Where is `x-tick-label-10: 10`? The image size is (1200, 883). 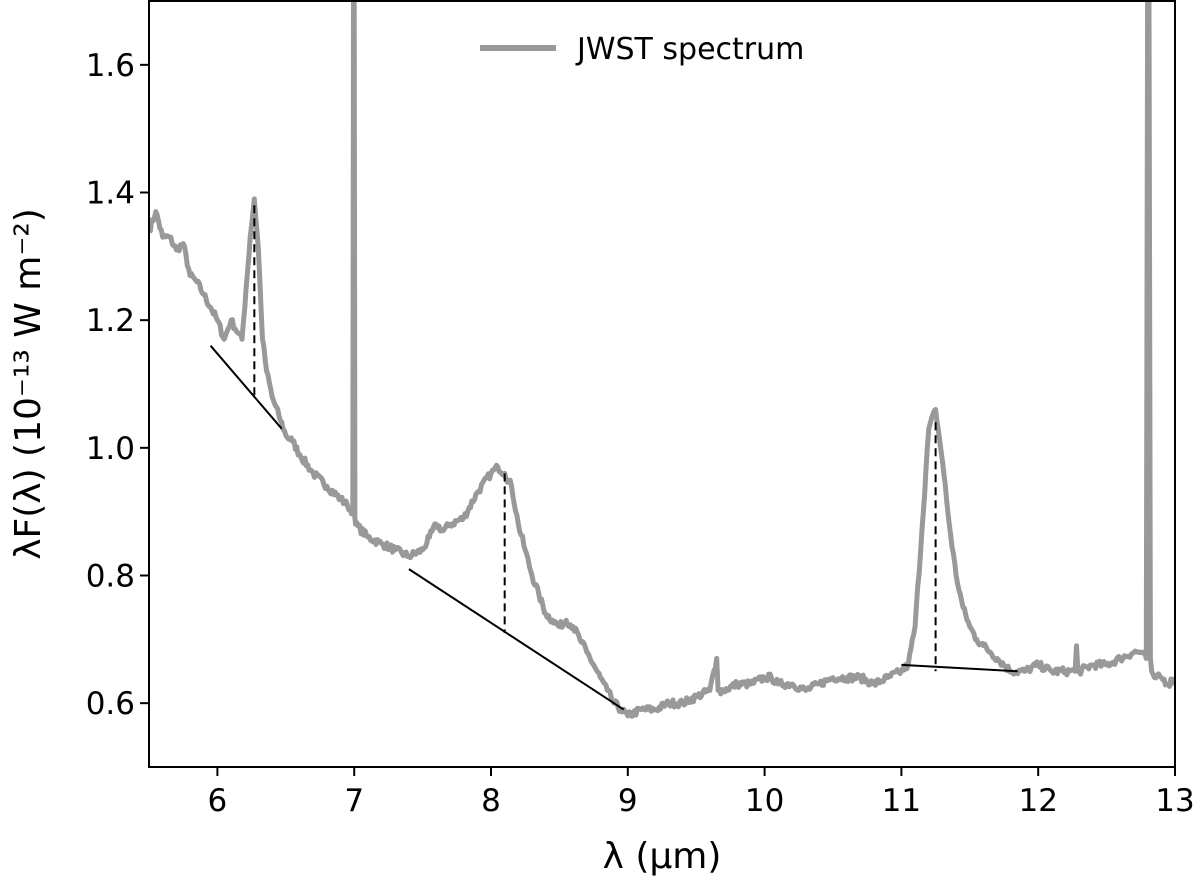 x-tick-label-10: 10 is located at coordinates (764, 801).